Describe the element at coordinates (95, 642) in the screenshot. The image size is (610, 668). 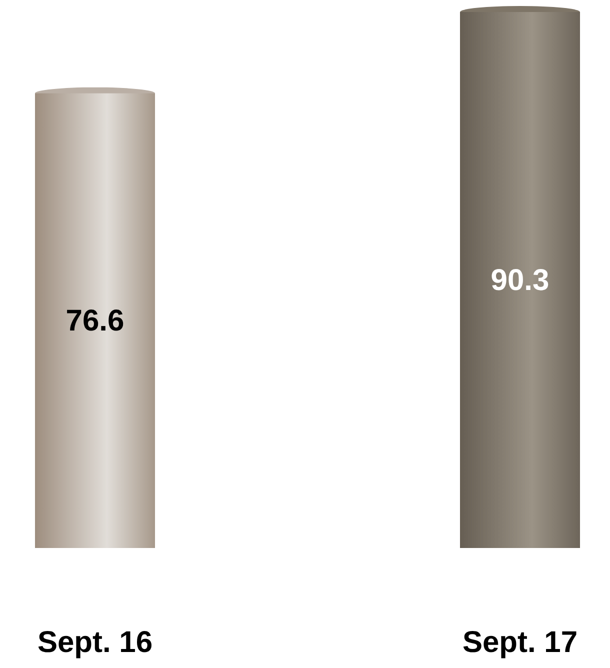
I see `x-tick-label: Sept. 16` at that location.